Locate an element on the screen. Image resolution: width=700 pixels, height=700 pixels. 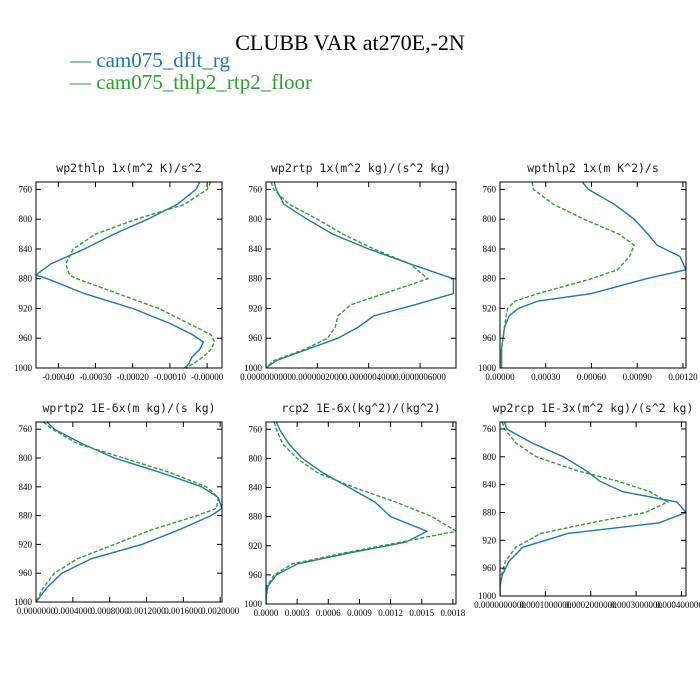
subplot-title: wprtp2 1E-6x(m kg)/(s kg) is located at coordinates (128, 408).